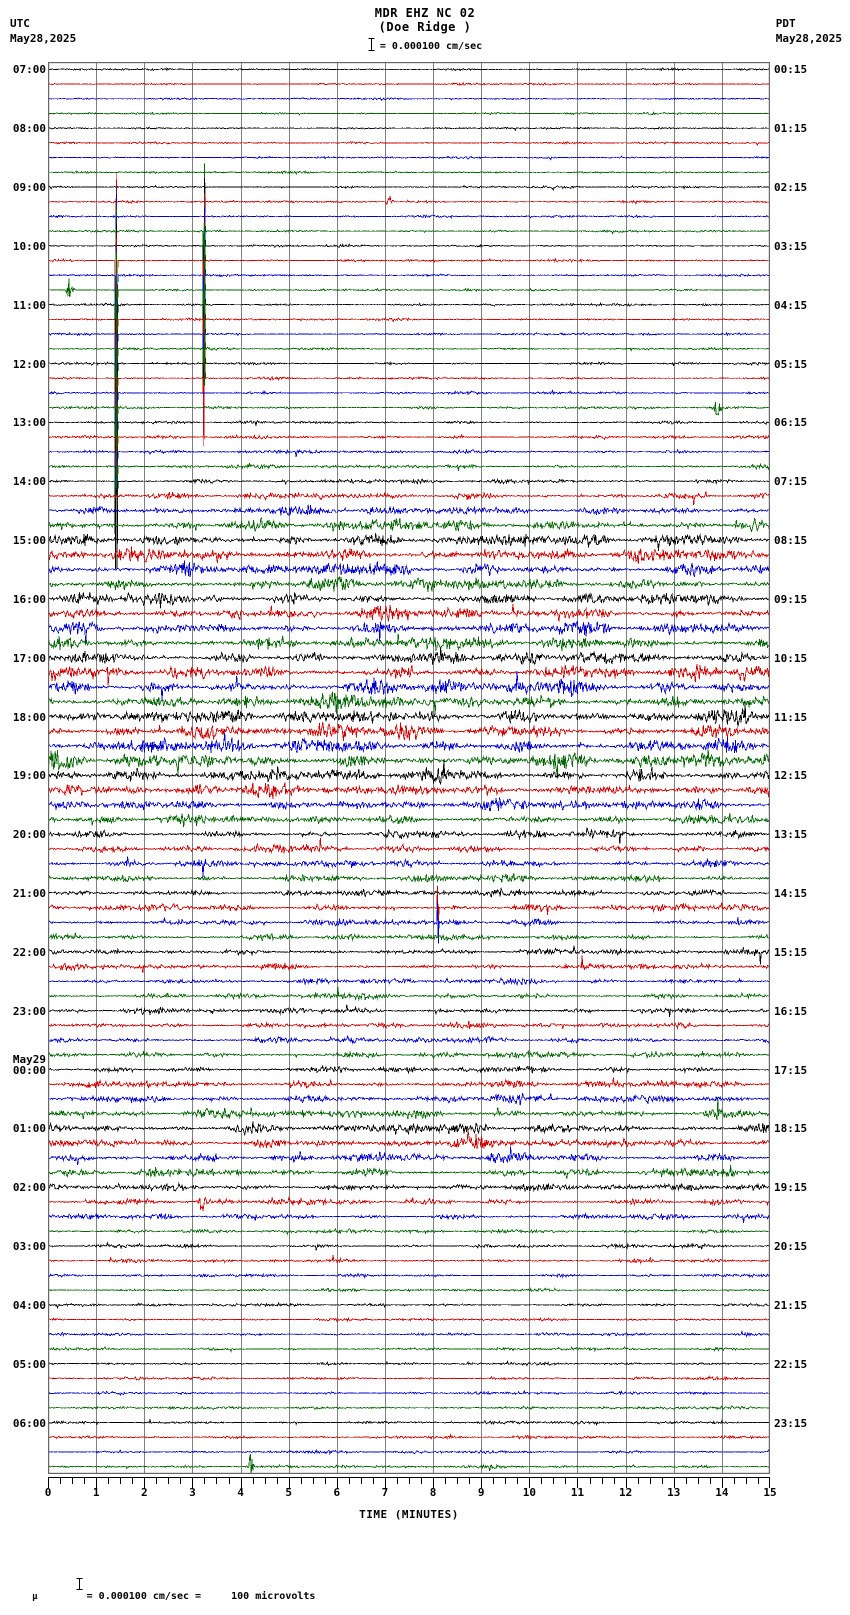  I want to click on x-tick-label: 8, so click(433, 1492).